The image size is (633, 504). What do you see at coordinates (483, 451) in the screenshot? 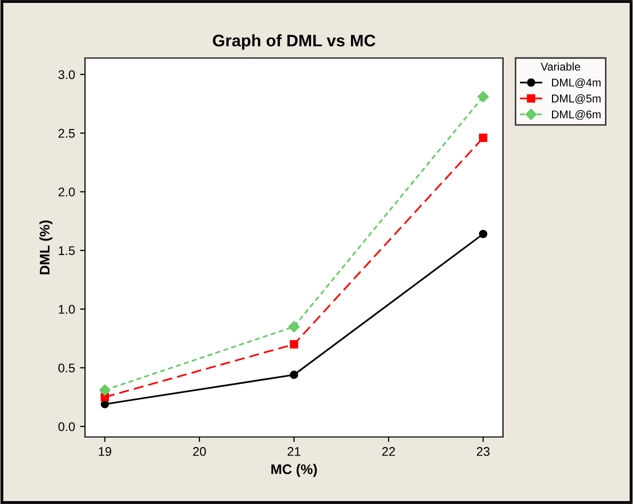
I see `x-tick-label: 23` at bounding box center [483, 451].